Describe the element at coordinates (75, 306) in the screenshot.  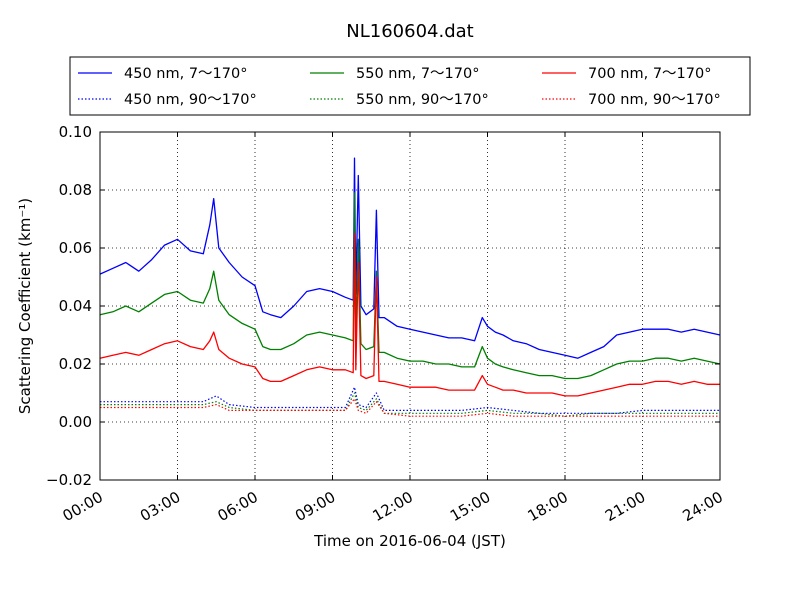
I see `y-tick-label: 0.04` at that location.